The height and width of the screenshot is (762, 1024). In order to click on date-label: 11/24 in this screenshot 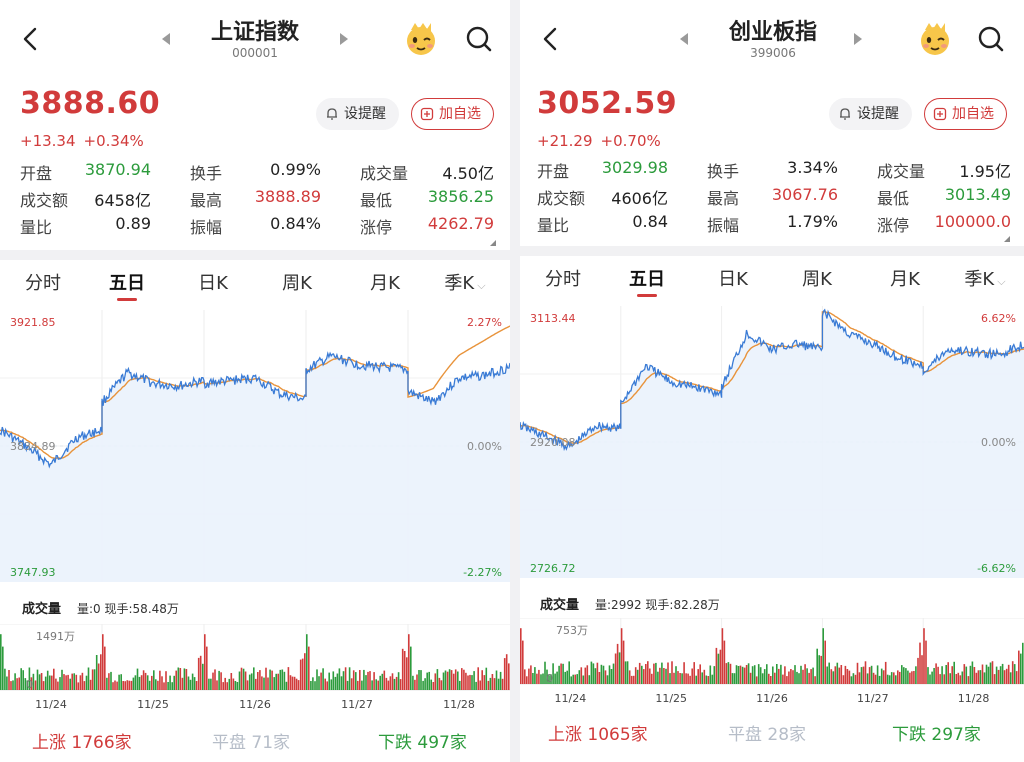, I will do `click(571, 698)`.